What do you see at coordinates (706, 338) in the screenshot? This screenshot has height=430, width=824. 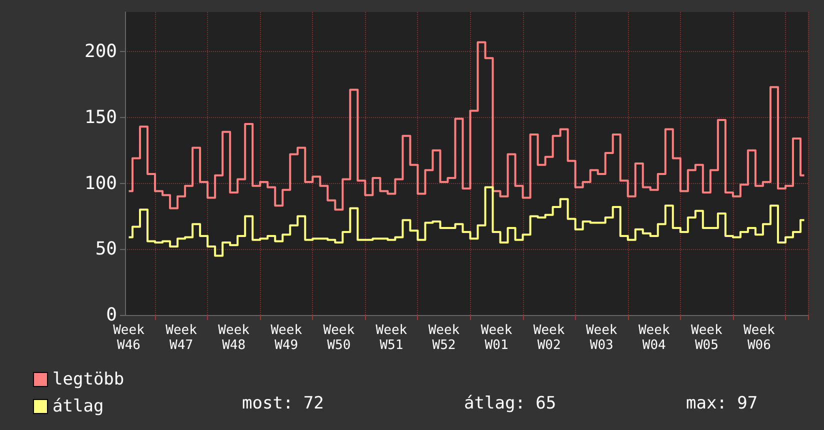 I see `x-tick-label: Week W05` at bounding box center [706, 338].